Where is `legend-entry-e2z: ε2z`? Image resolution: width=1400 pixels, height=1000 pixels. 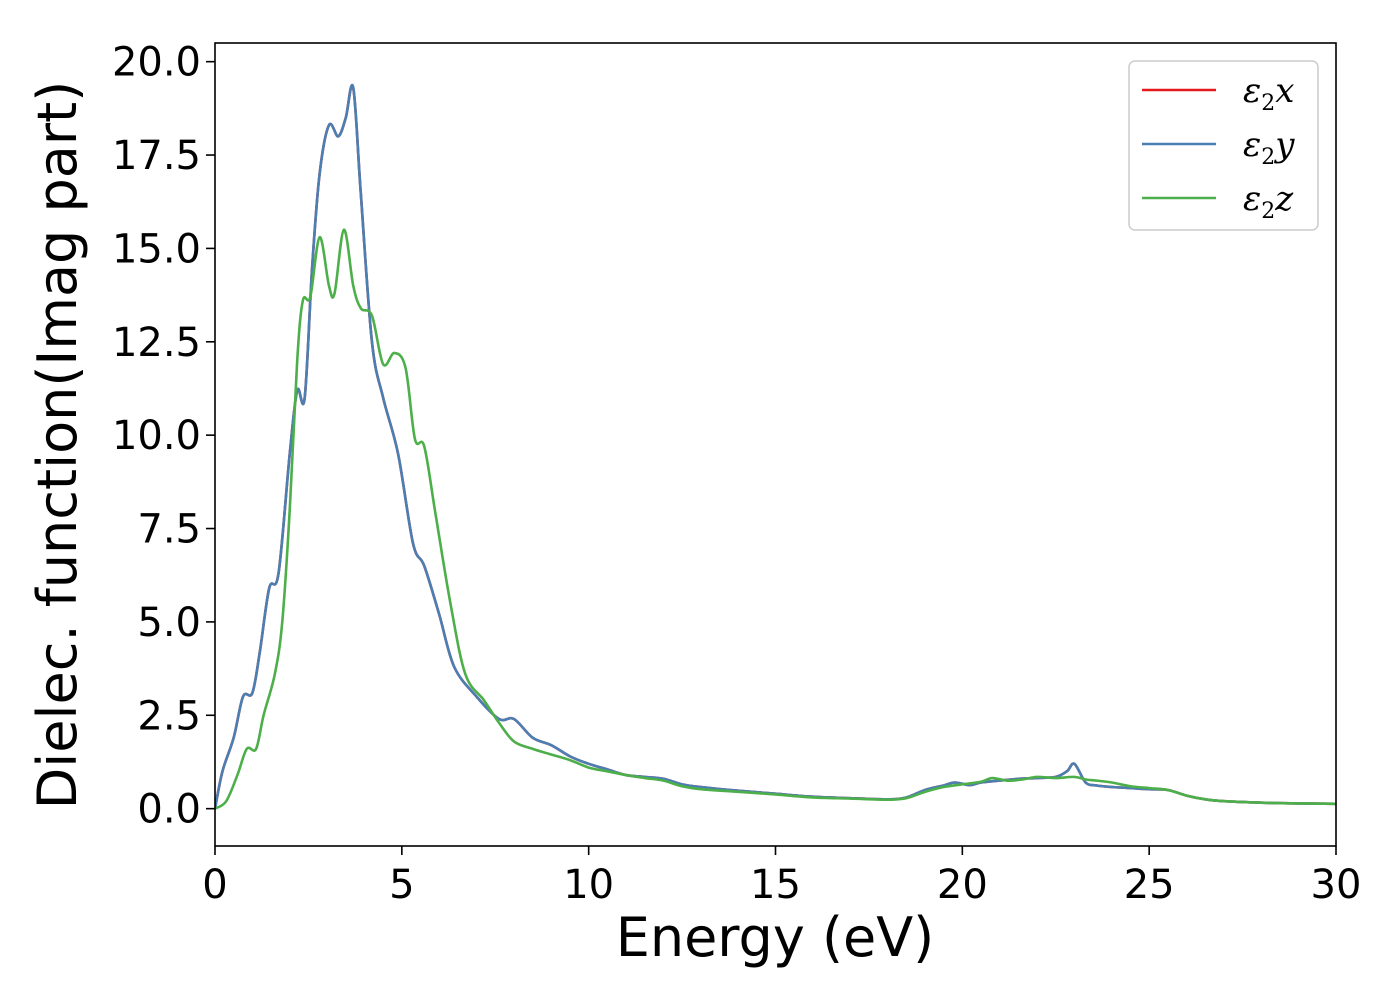 legend-entry-e2z: ε2z is located at coordinates (1218, 201).